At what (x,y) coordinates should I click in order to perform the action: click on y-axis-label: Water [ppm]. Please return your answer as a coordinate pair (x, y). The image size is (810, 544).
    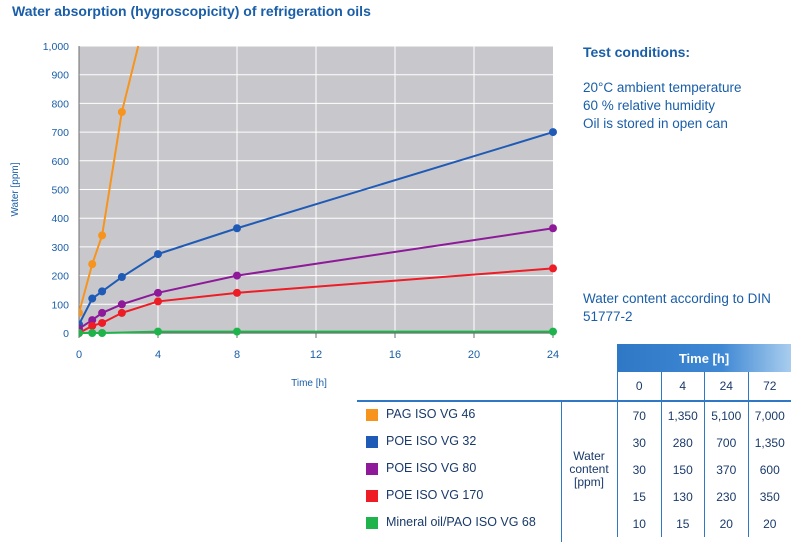
    Looking at the image, I should click on (15, 189).